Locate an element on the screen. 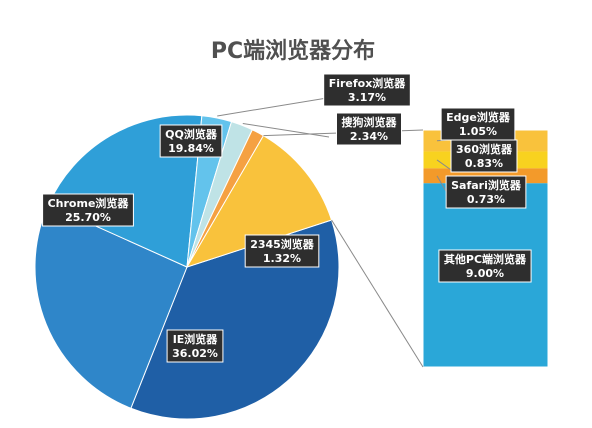 The width and height of the screenshot is (592, 428). data-label-360-name: 360浏览器 is located at coordinates (484, 149).